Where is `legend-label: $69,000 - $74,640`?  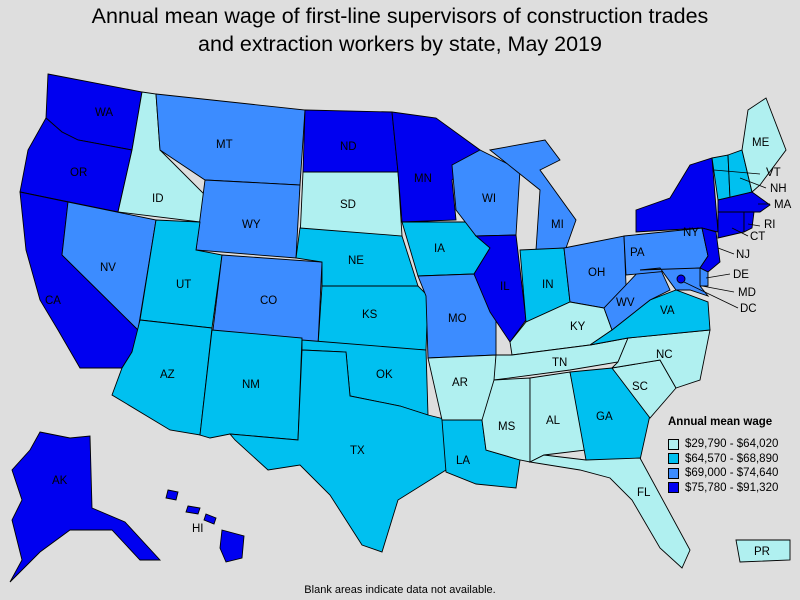 legend-label: $69,000 - $74,640 is located at coordinates (732, 473).